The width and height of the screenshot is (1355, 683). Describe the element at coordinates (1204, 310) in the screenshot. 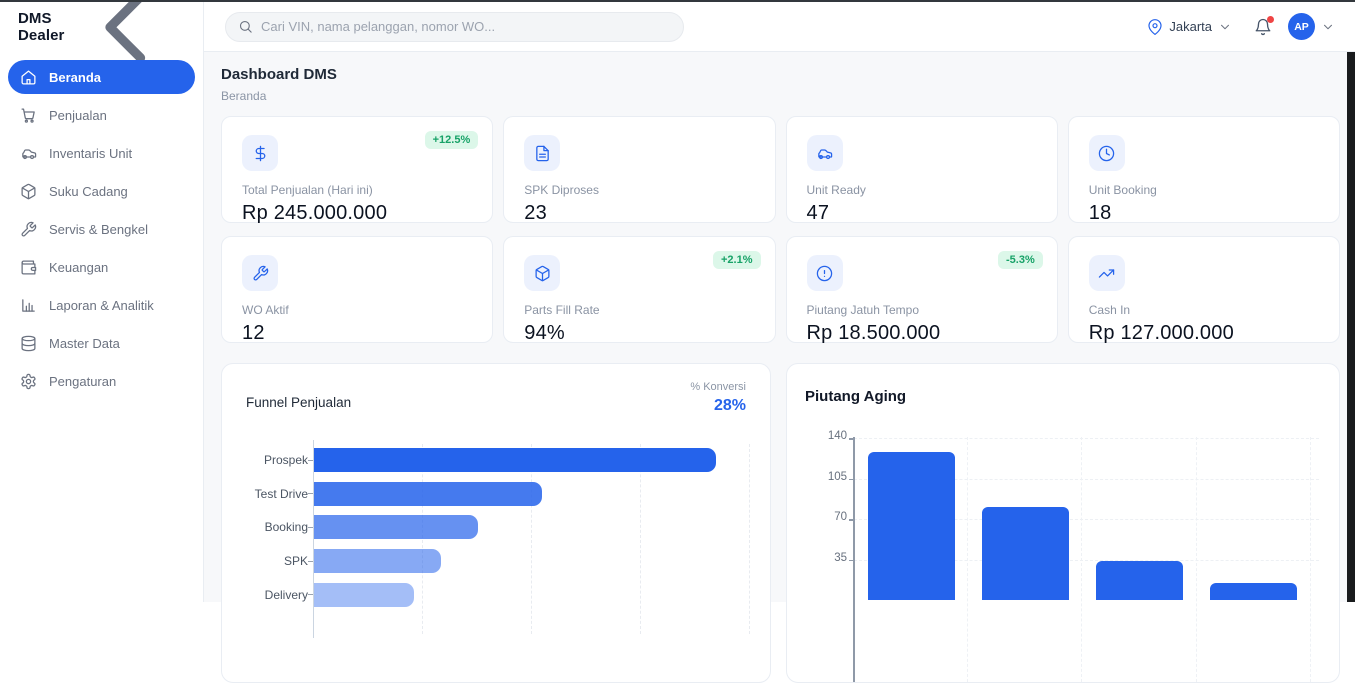

I see `kpi-label: Cash In` at that location.